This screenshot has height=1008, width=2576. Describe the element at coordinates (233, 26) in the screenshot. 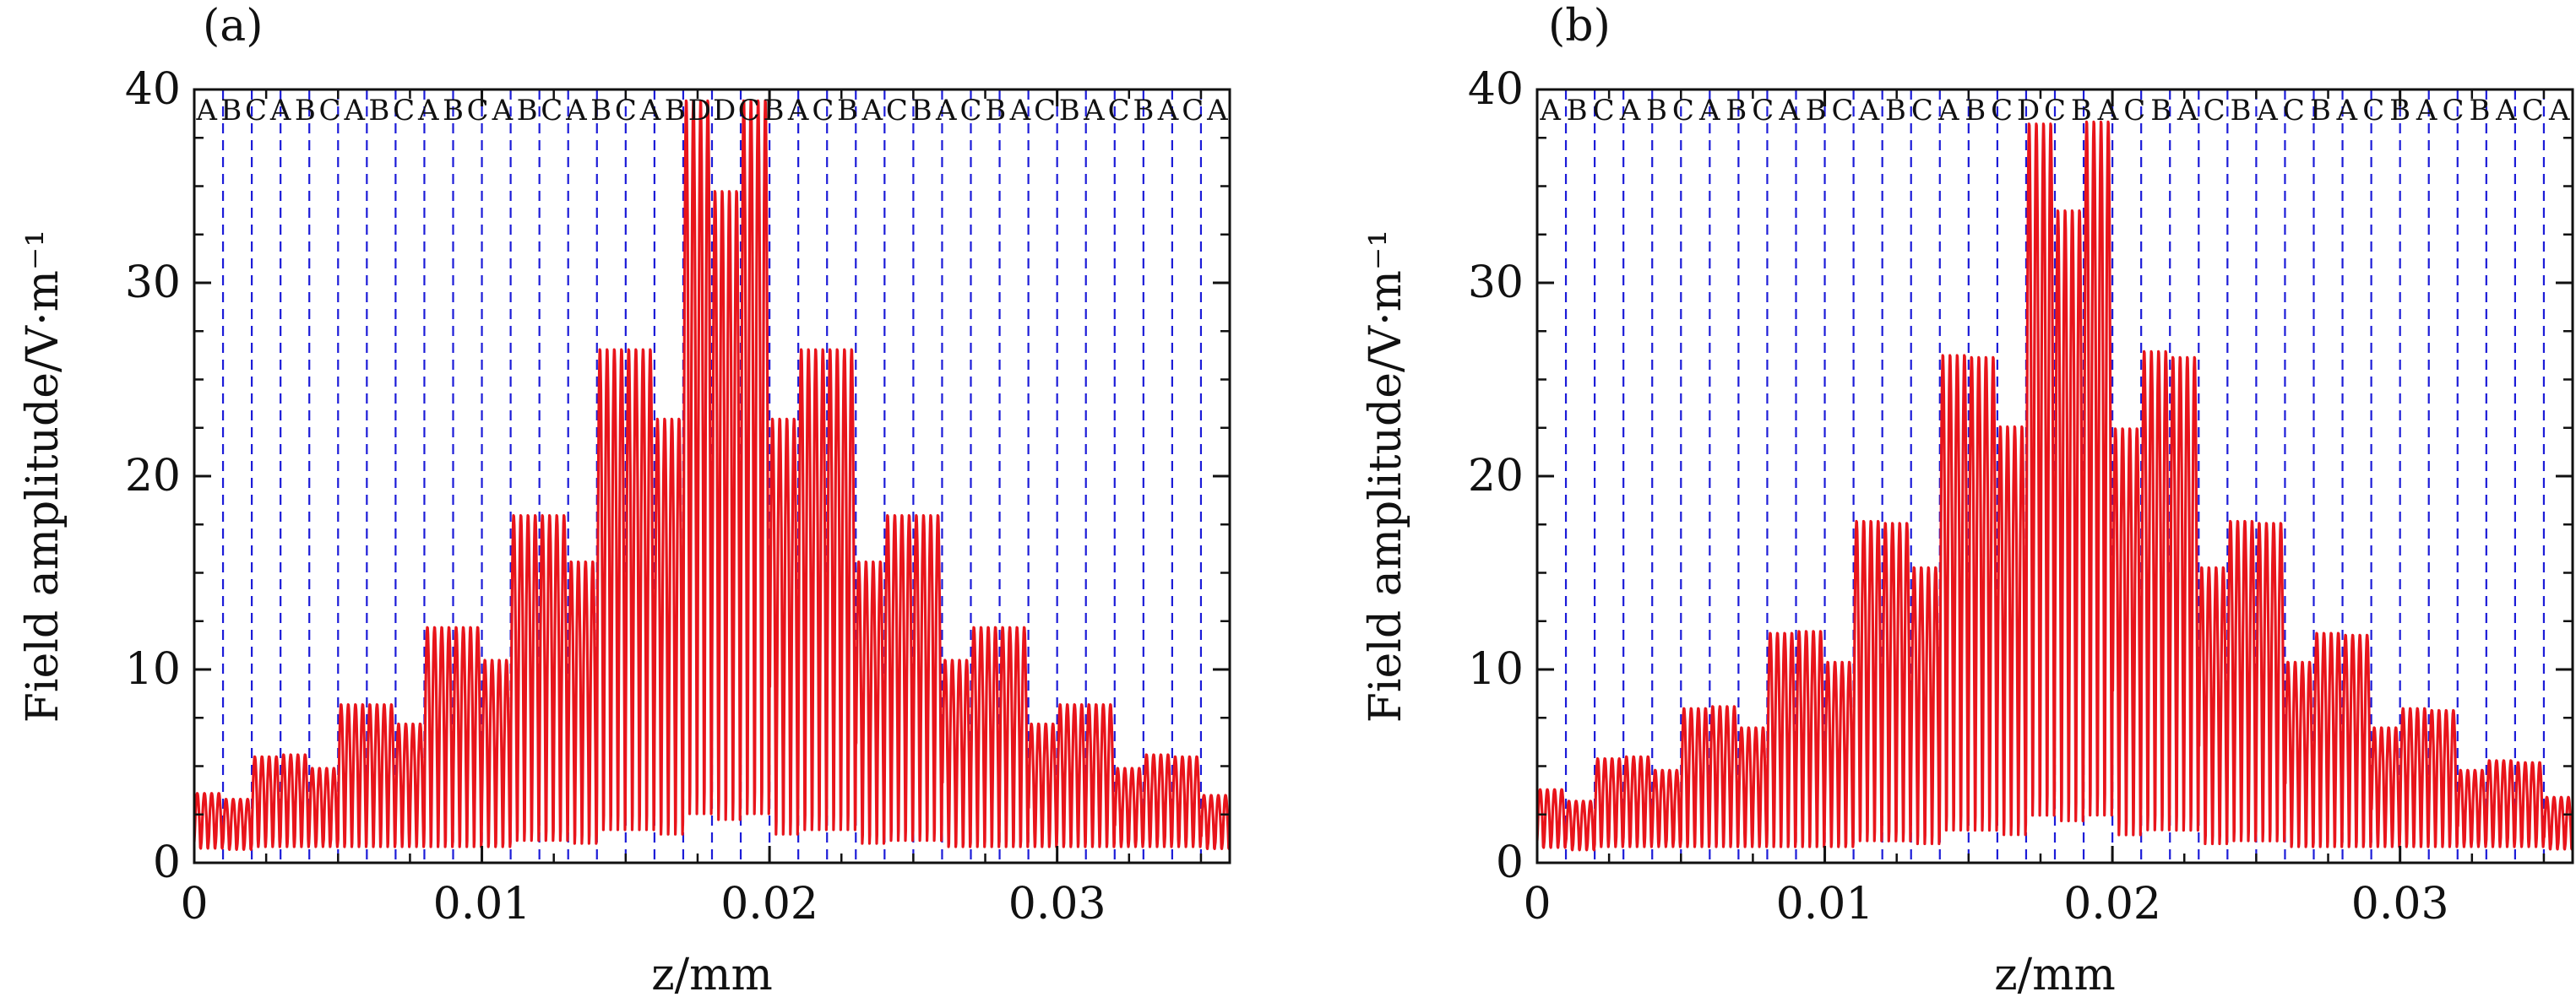

I see `panel-label: (a)` at that location.